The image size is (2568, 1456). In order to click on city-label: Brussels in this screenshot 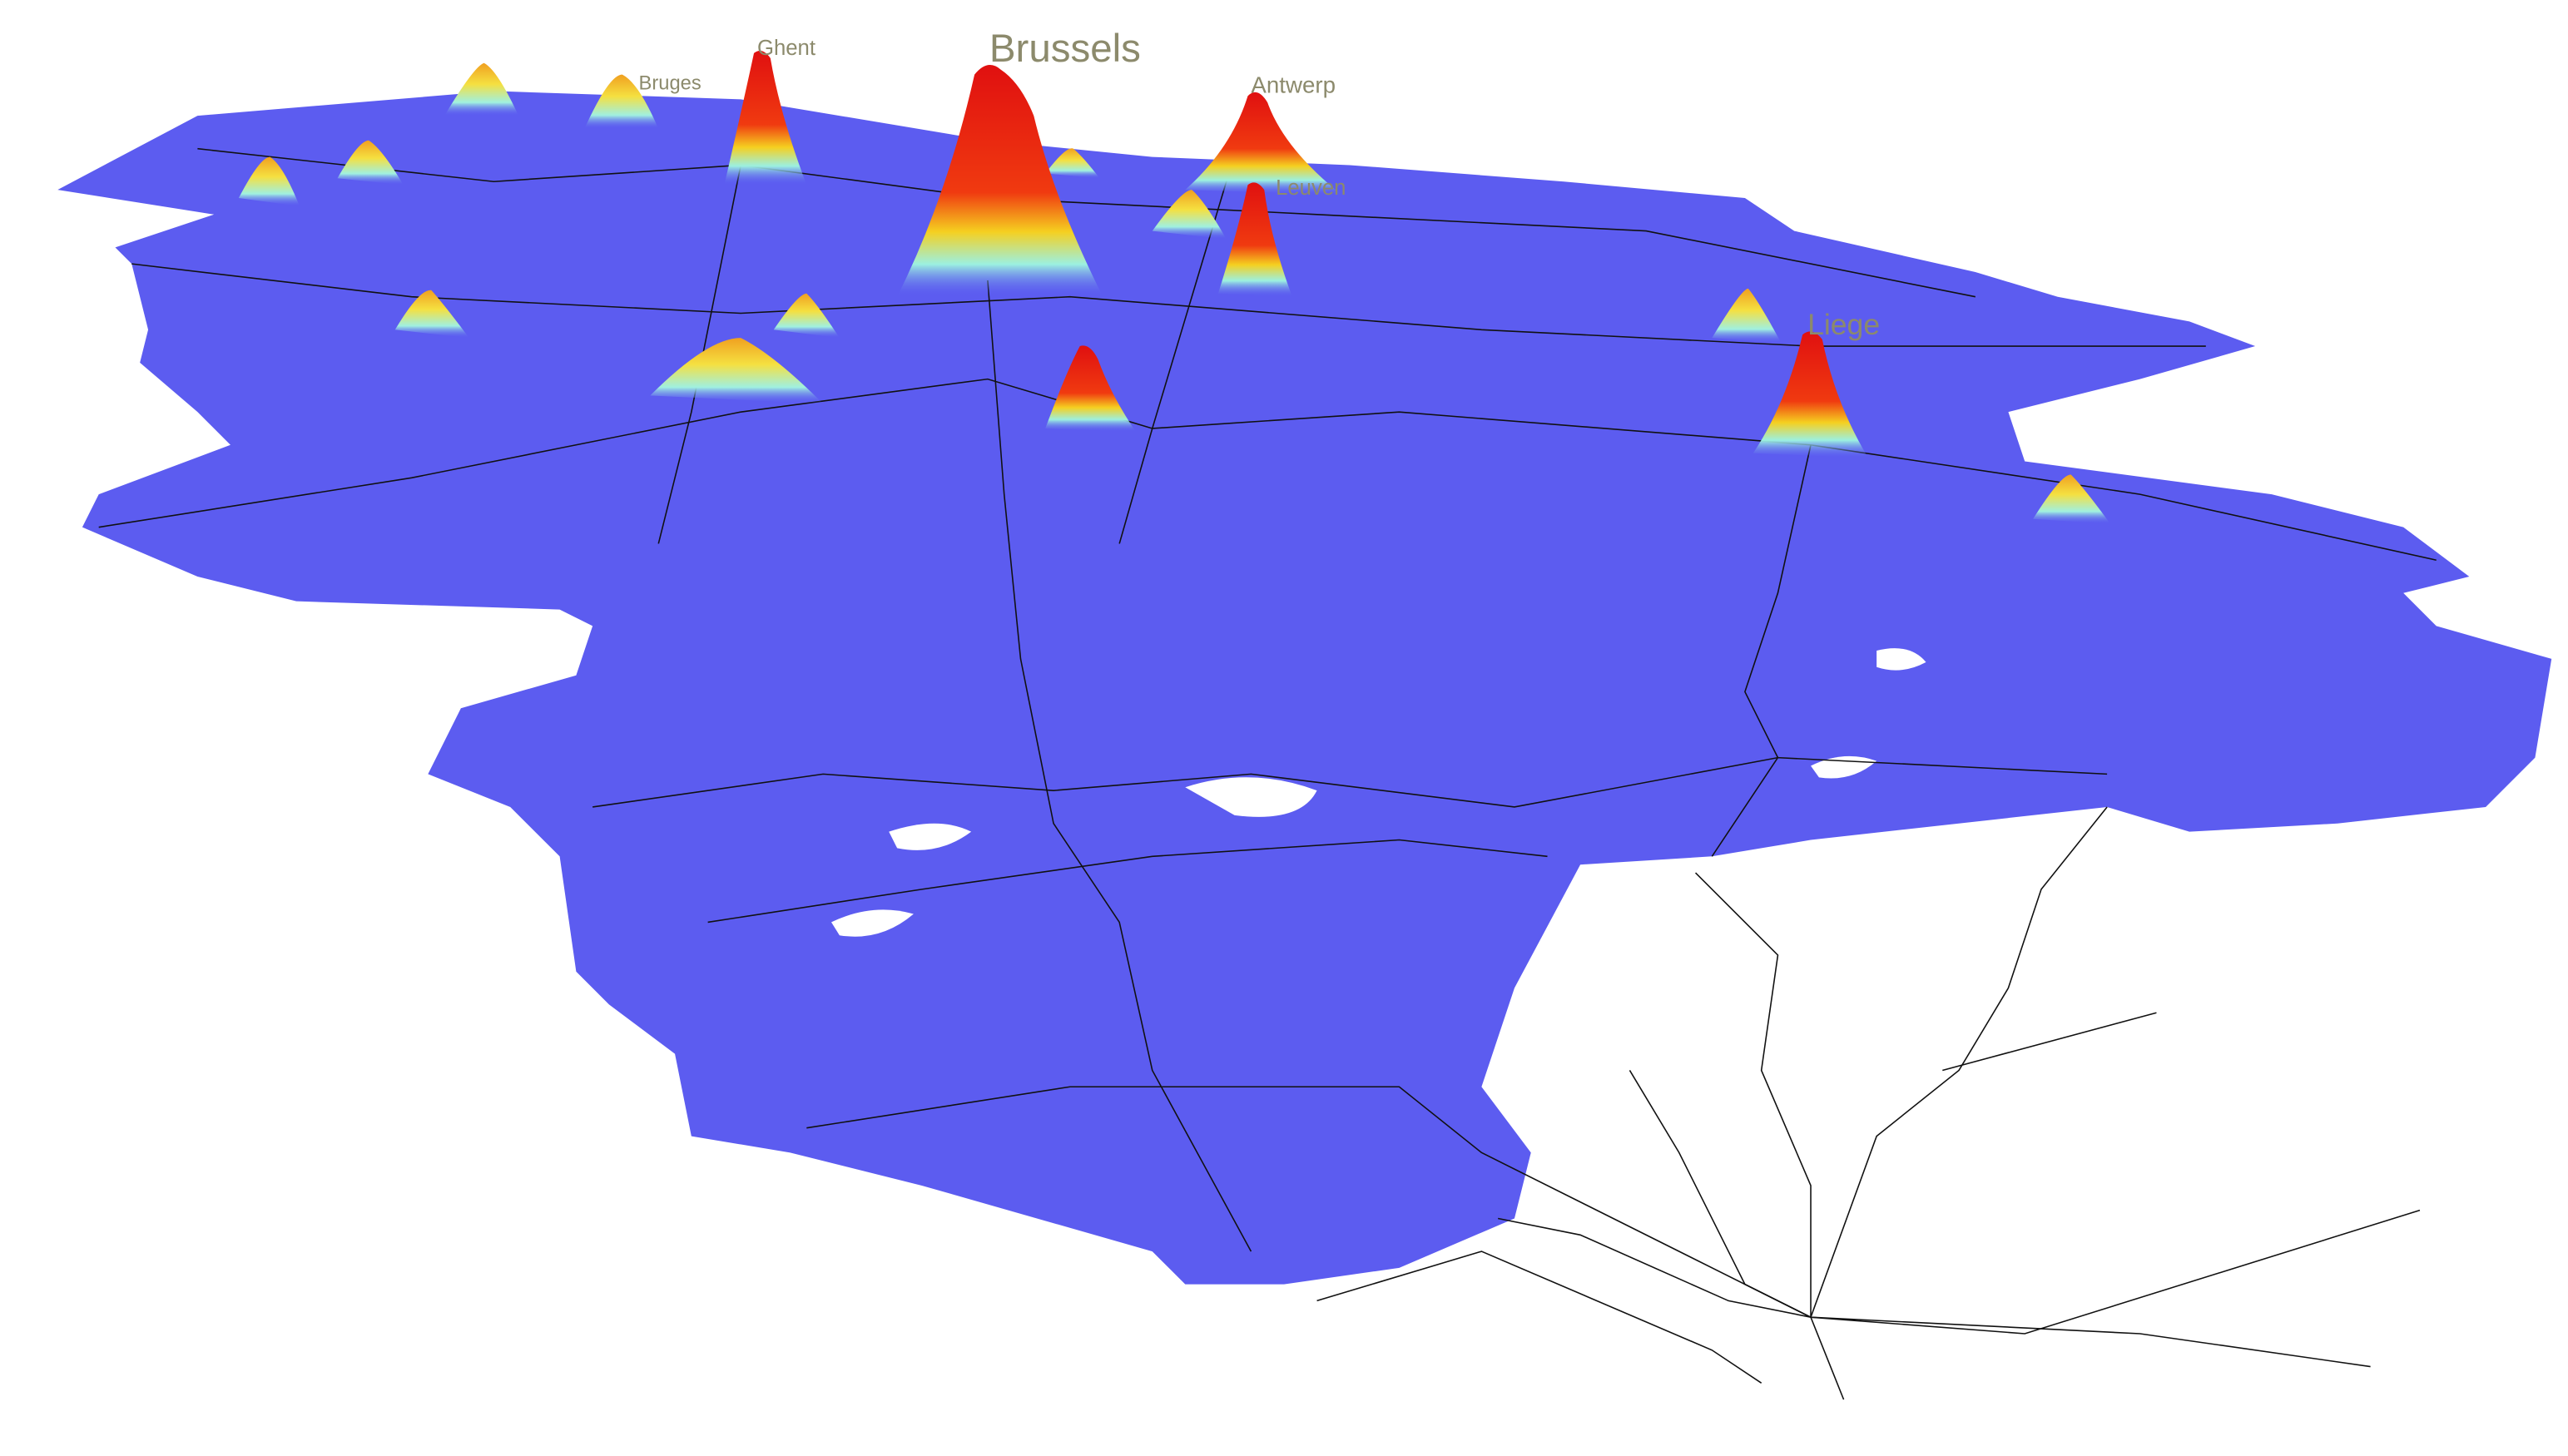, I will do `click(1065, 49)`.